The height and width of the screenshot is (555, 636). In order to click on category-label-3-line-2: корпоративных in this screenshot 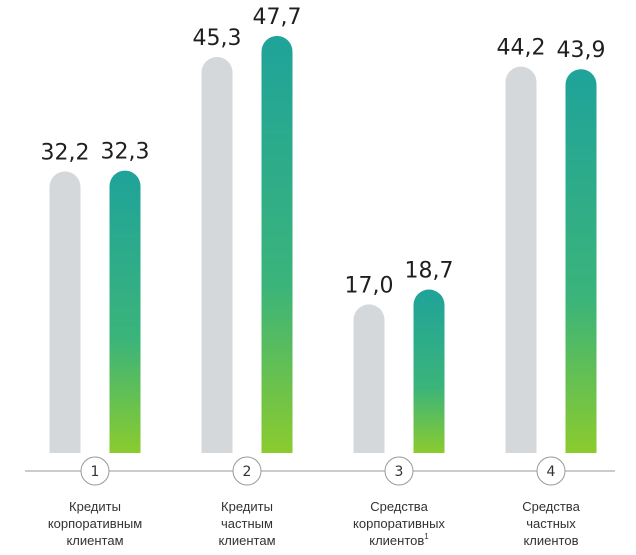, I will do `click(399, 523)`.